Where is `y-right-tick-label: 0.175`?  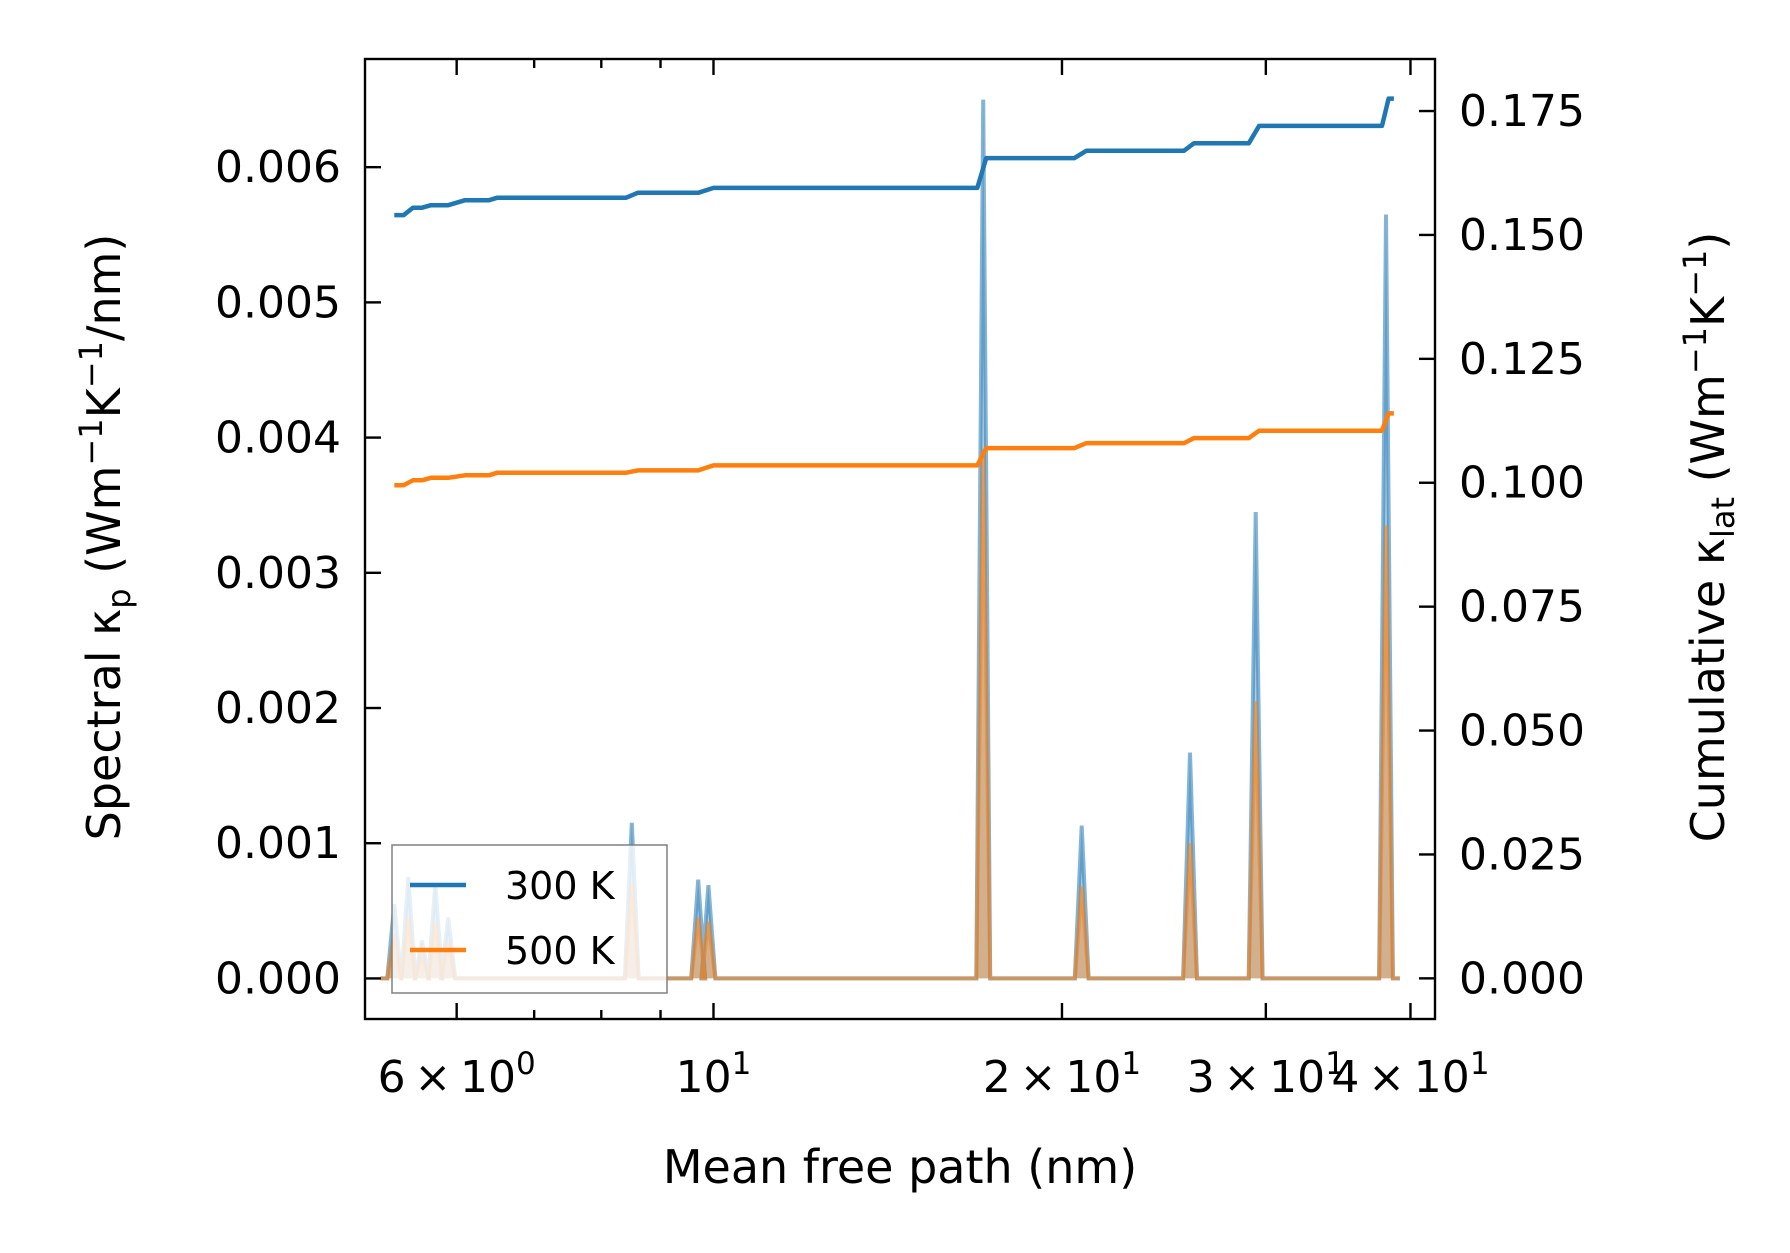 y-right-tick-label: 0.175 is located at coordinates (1522, 111).